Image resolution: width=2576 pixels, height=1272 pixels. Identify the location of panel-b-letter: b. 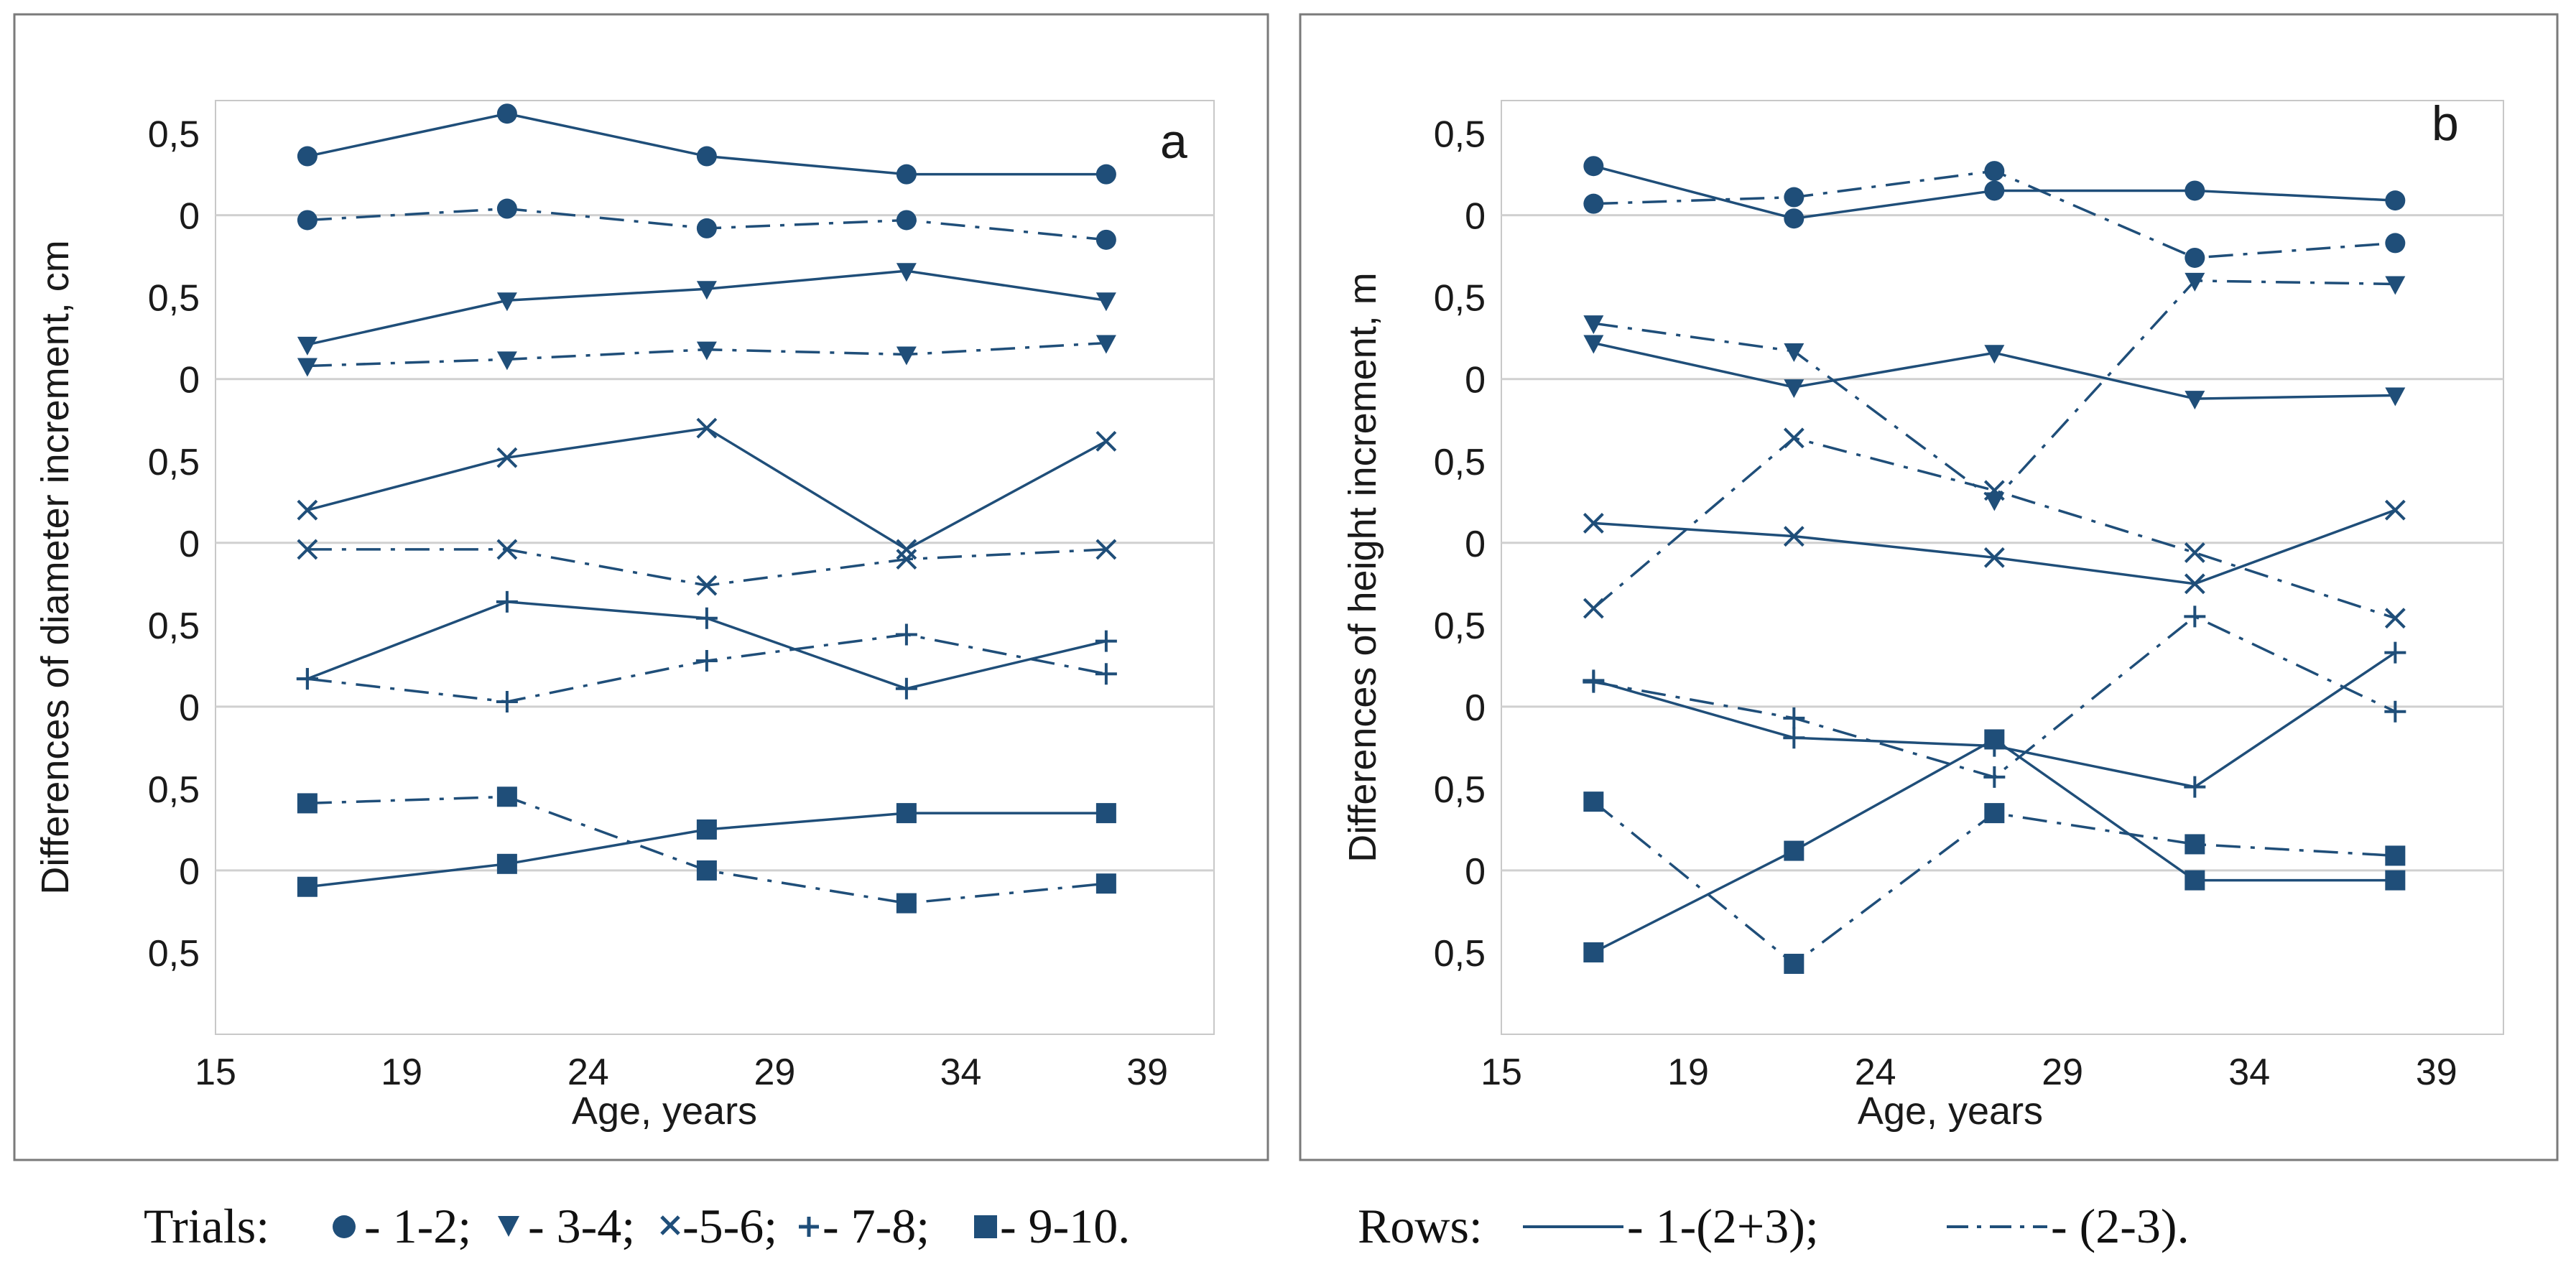
(2445, 123).